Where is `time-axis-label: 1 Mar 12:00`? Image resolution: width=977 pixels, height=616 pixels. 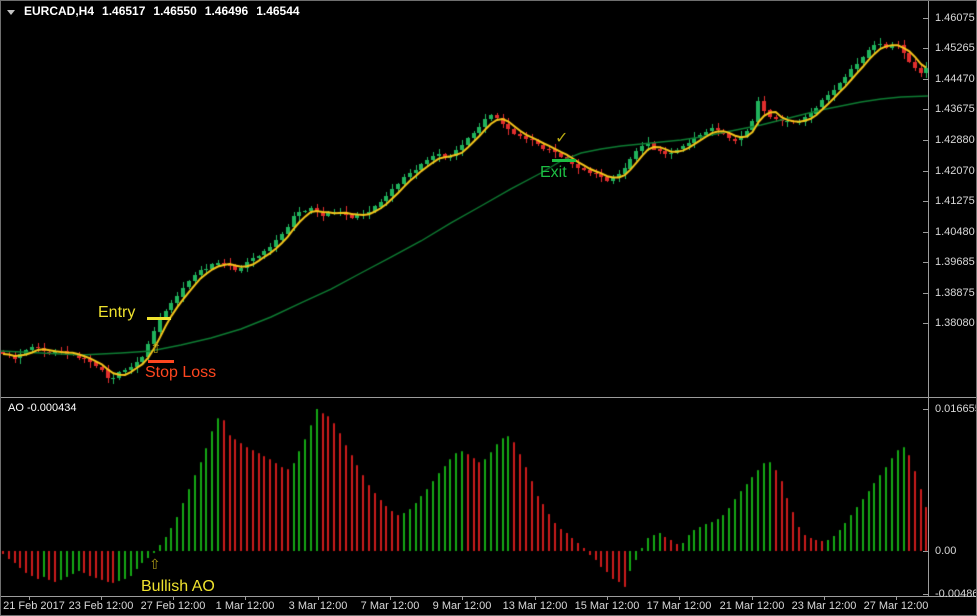
time-axis-label: 1 Mar 12:00 is located at coordinates (245, 606).